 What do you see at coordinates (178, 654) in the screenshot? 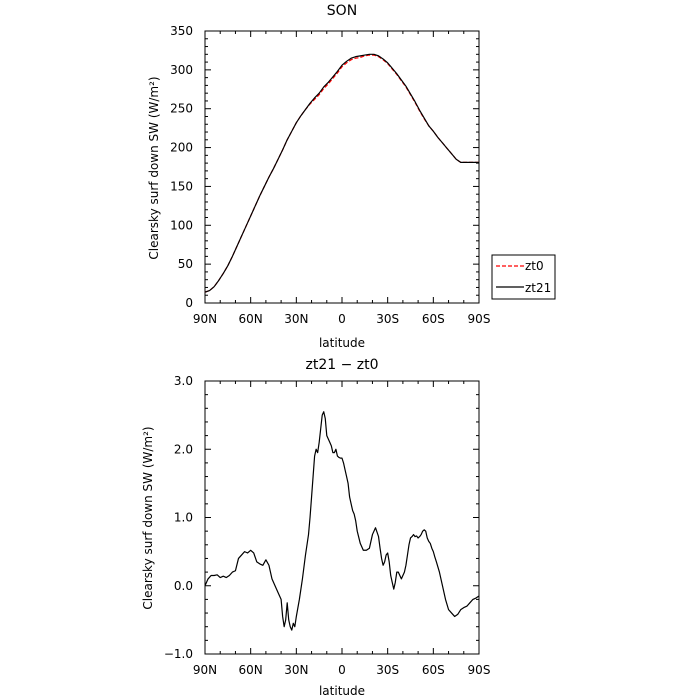
I see `bottom-y-tick-label: −1.0` at bounding box center [178, 654].